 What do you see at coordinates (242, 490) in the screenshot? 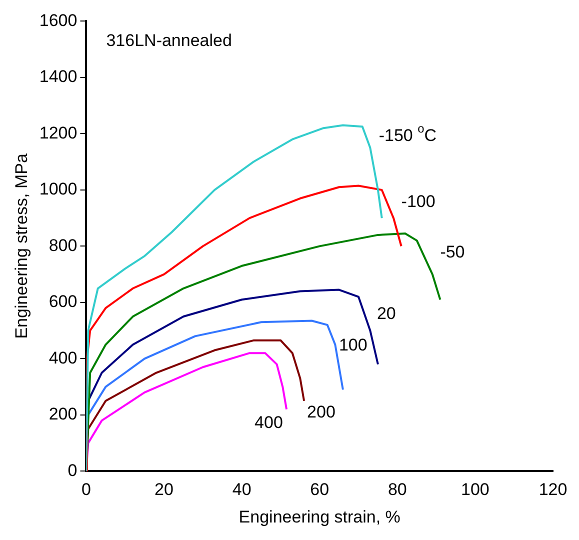
I see `x-tick-label: 40` at bounding box center [242, 490].